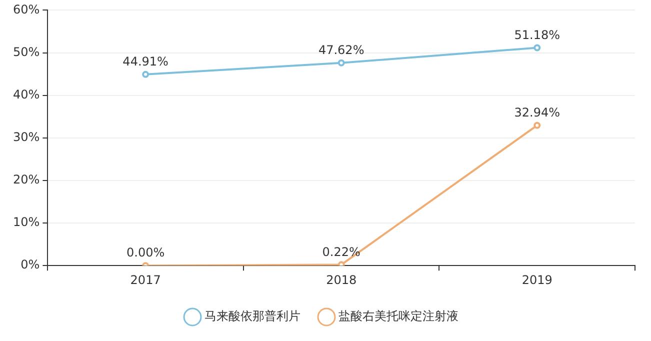 This screenshot has height=341, width=651. Describe the element at coordinates (30, 265) in the screenshot. I see `y-tick-label: 0%` at that location.